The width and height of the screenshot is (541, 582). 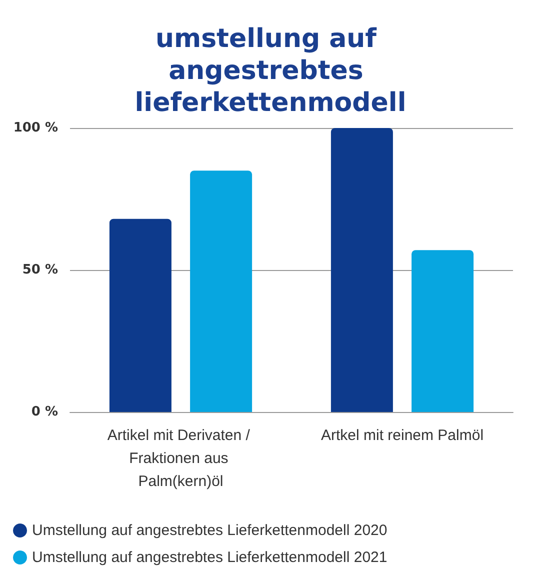 What do you see at coordinates (210, 530) in the screenshot?
I see `legend-label: Umstellung auf angestrebtes Lieferkettenmodell 2020` at bounding box center [210, 530].